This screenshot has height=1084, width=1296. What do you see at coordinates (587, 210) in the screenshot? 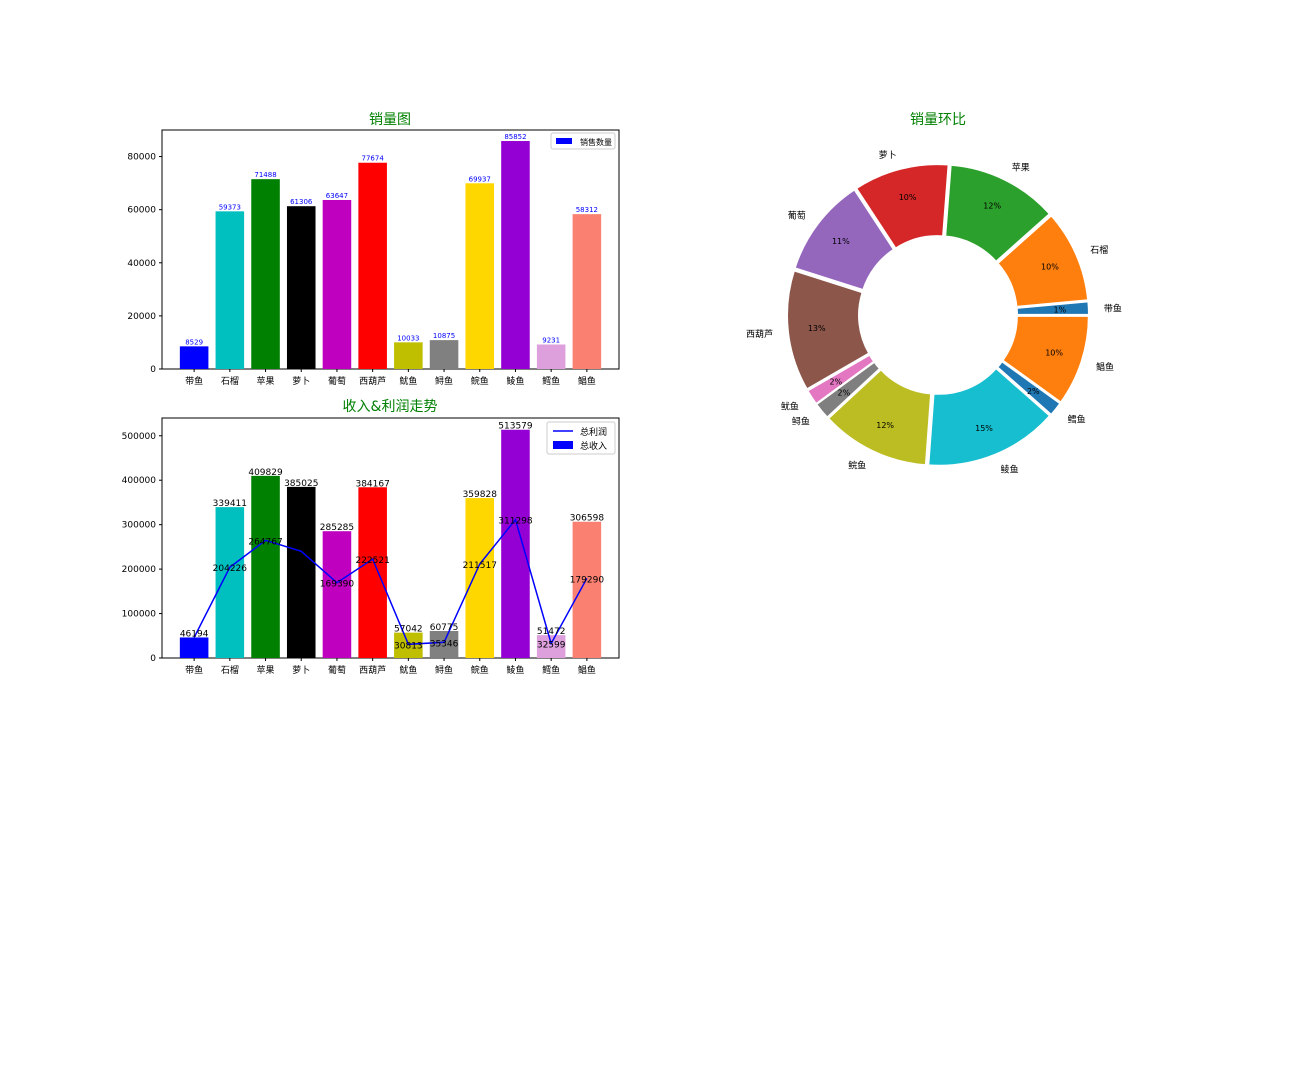
I see `sales-bar-value-label: 58312` at bounding box center [587, 210].